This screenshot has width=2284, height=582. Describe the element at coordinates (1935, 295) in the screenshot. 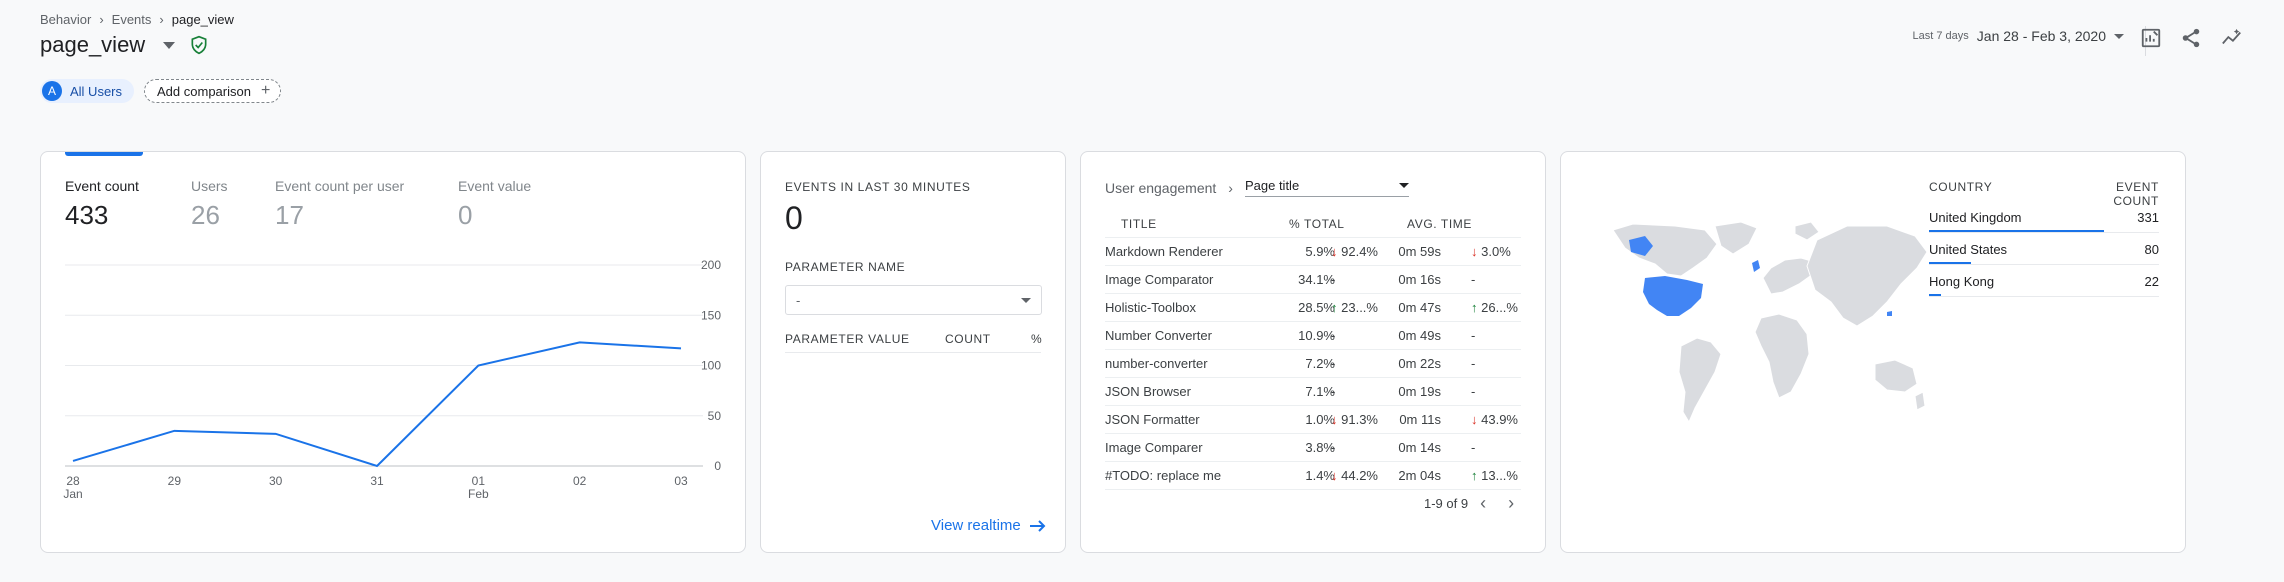

I see `country-share-bar` at that location.